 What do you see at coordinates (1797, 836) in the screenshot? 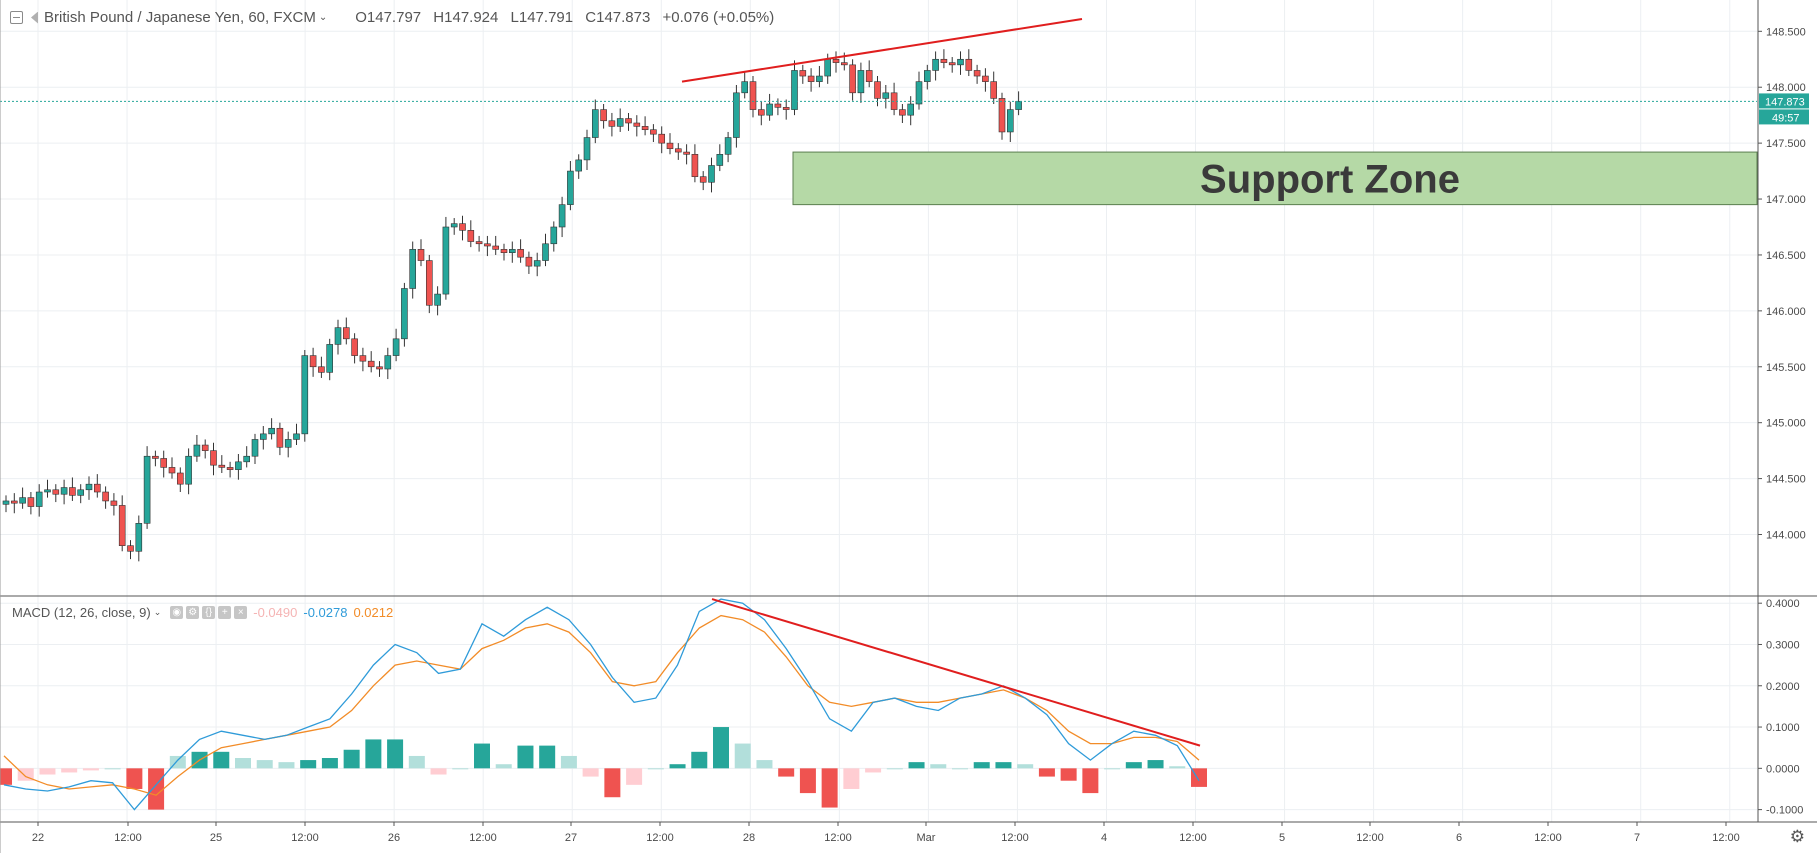
I see `gear-icon: ⚙` at bounding box center [1797, 836].